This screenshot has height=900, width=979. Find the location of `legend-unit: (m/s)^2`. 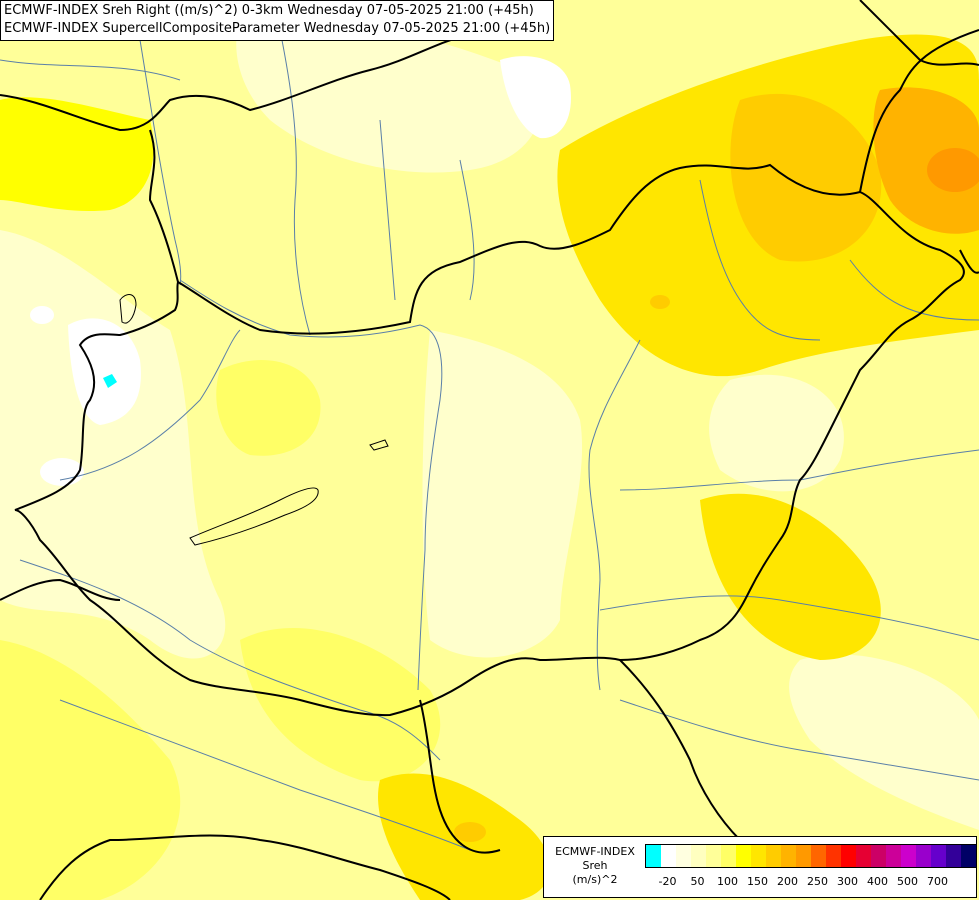

legend-unit: (m/s)^2 is located at coordinates (595, 879).